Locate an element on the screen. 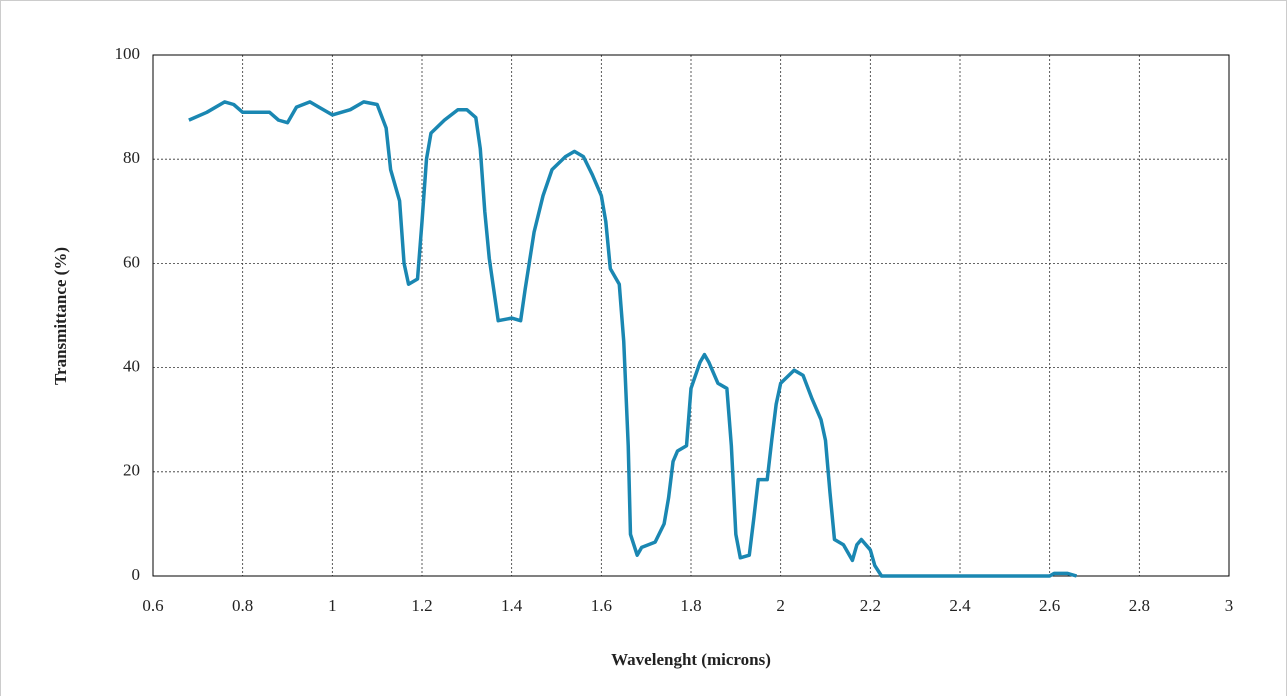 The image size is (1287, 696). x-tick-label: 0.8 is located at coordinates (242, 605).